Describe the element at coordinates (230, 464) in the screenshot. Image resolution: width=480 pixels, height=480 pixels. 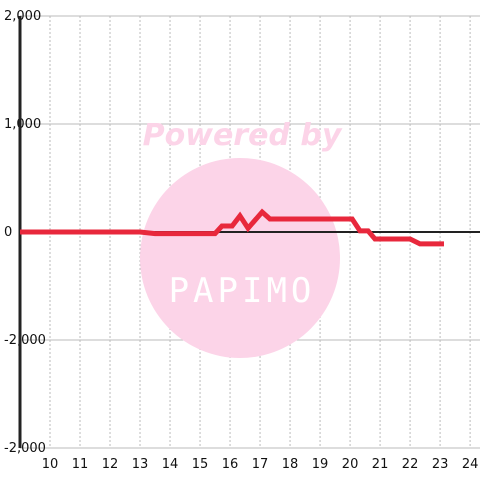
I see `x-tick-label: 16` at that location.